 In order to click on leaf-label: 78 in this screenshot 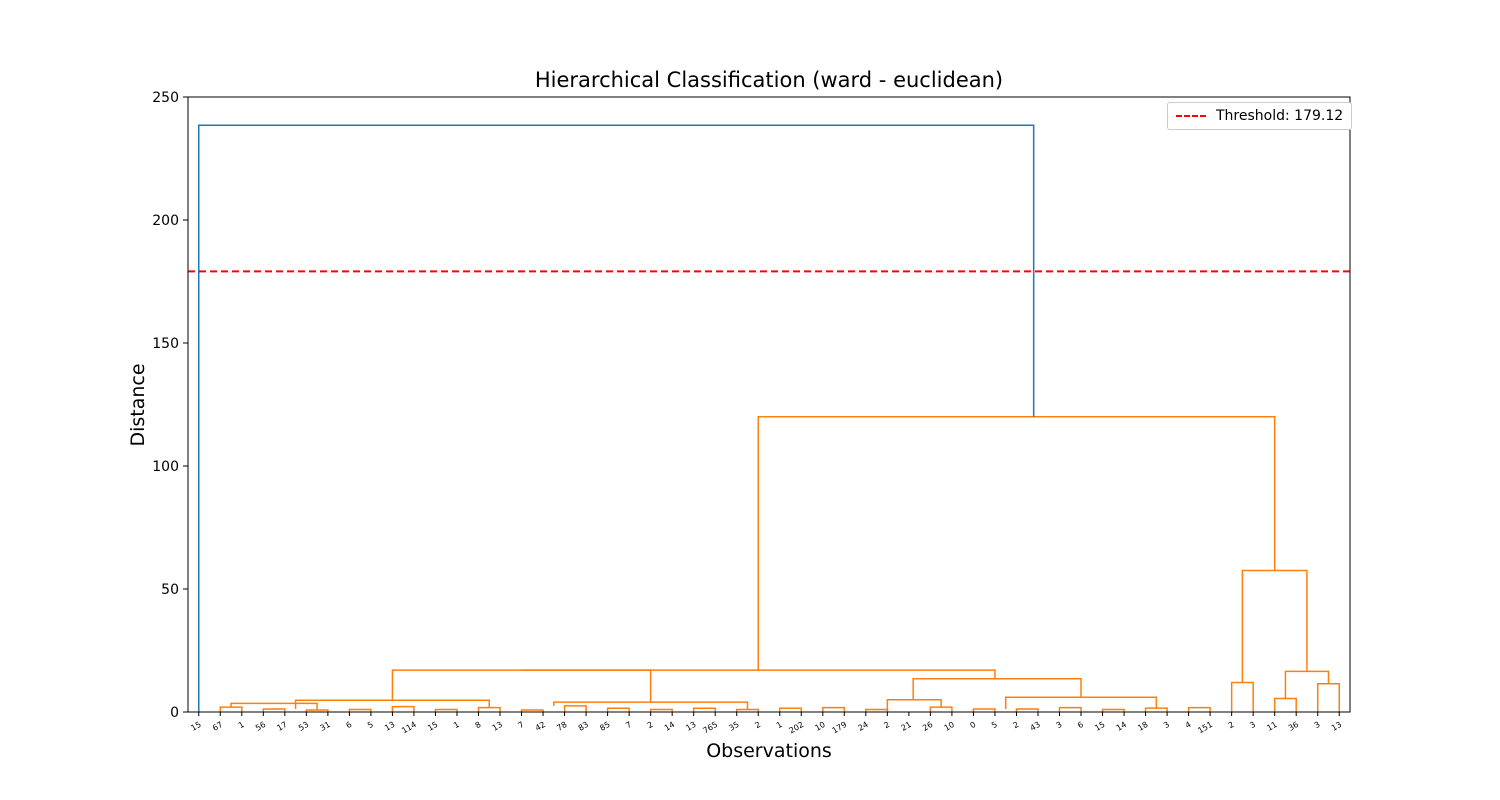, I will do `click(561, 726)`.